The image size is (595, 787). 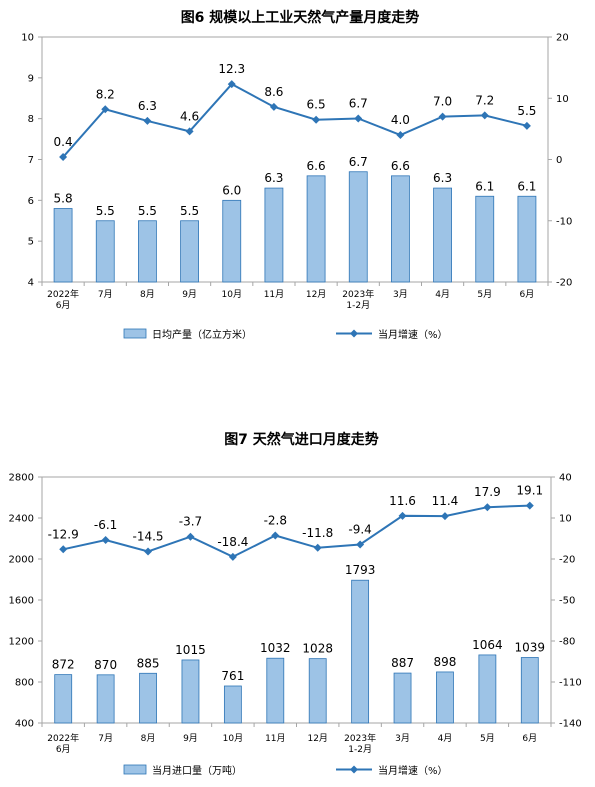 I want to click on line-value-label: 12.3, so click(x=231, y=69).